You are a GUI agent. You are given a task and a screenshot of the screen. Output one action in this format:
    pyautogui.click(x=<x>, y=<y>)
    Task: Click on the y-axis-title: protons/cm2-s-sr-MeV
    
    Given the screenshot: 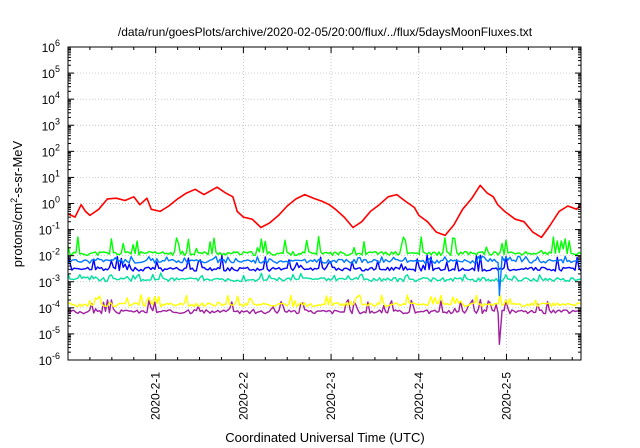 What is the action you would take?
    pyautogui.click(x=17, y=203)
    